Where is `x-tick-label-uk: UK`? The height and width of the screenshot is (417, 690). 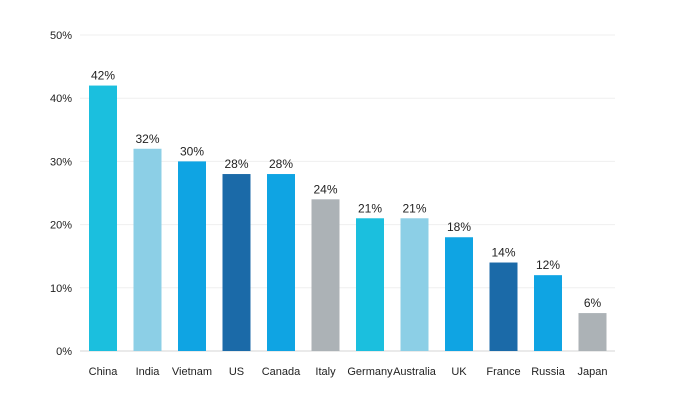 x-tick-label-uk: UK is located at coordinates (459, 372).